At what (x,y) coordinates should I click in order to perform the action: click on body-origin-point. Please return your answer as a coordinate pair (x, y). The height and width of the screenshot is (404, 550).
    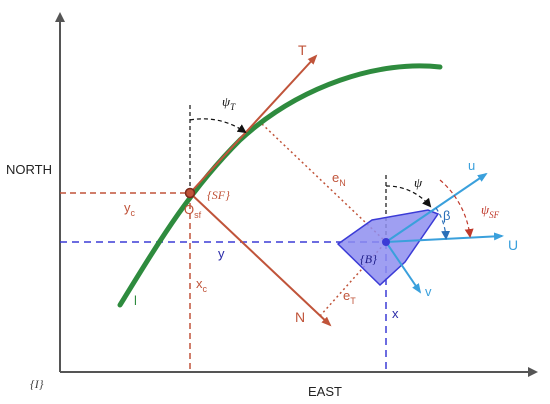
    Looking at the image, I should click on (386, 242).